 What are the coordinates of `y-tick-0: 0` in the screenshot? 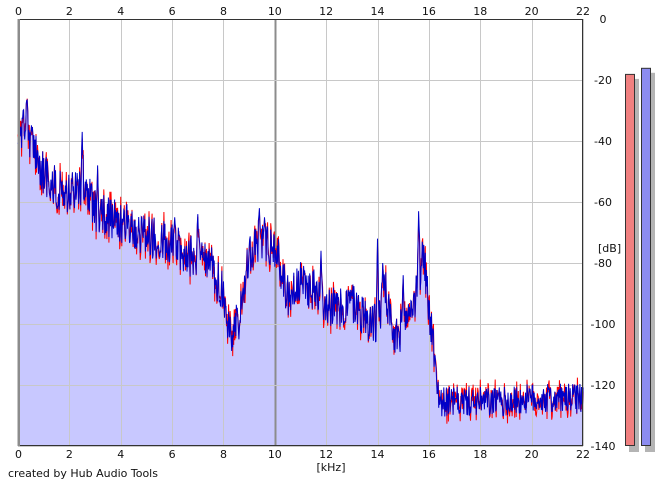 It's located at (603, 19).